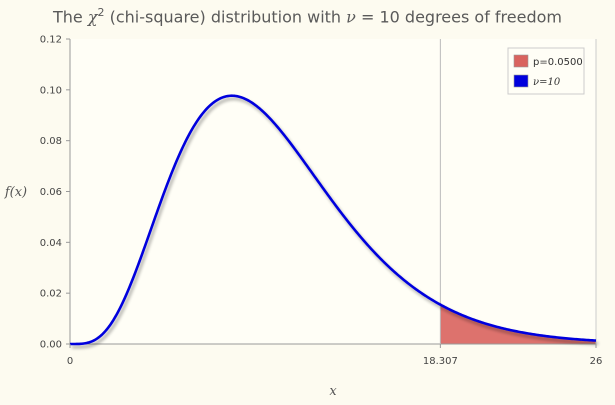 This screenshot has height=405, width=615. I want to click on x-tick-label: 0, so click(70, 361).